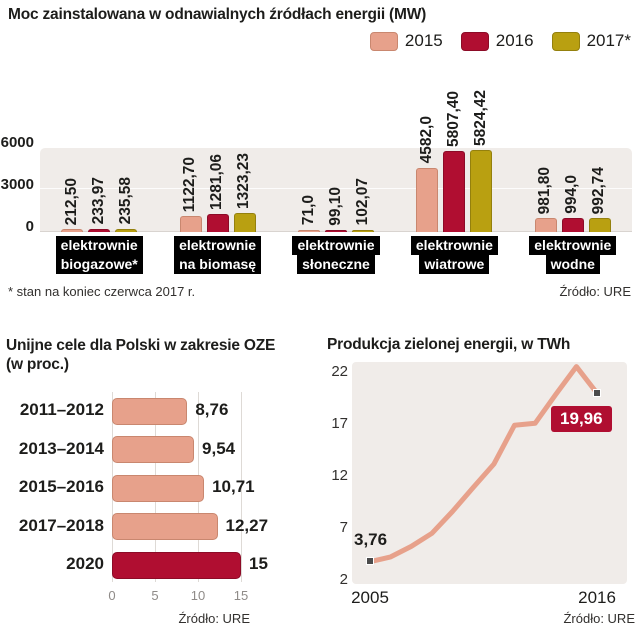  I want to click on bar-2020, so click(176, 565).